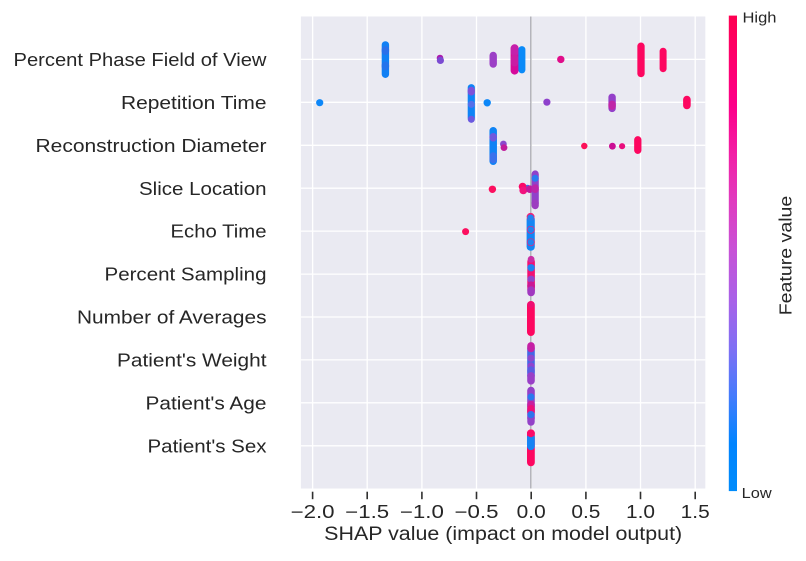  What do you see at coordinates (194, 102) in the screenshot?
I see `svg-text: Repetition Time` at bounding box center [194, 102].